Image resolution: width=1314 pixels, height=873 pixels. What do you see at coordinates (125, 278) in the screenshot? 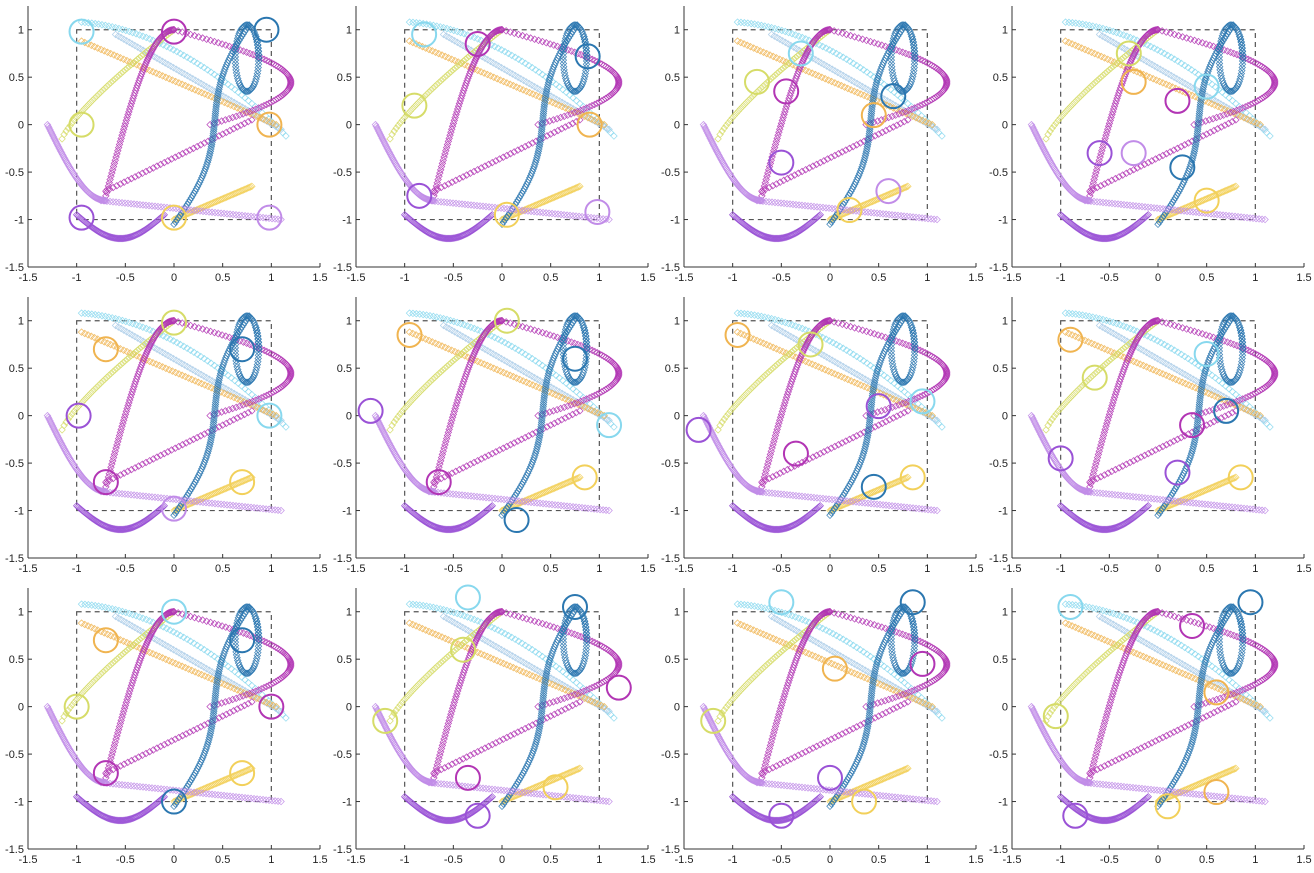
I see `x-tick-label: -0.5` at bounding box center [125, 278].